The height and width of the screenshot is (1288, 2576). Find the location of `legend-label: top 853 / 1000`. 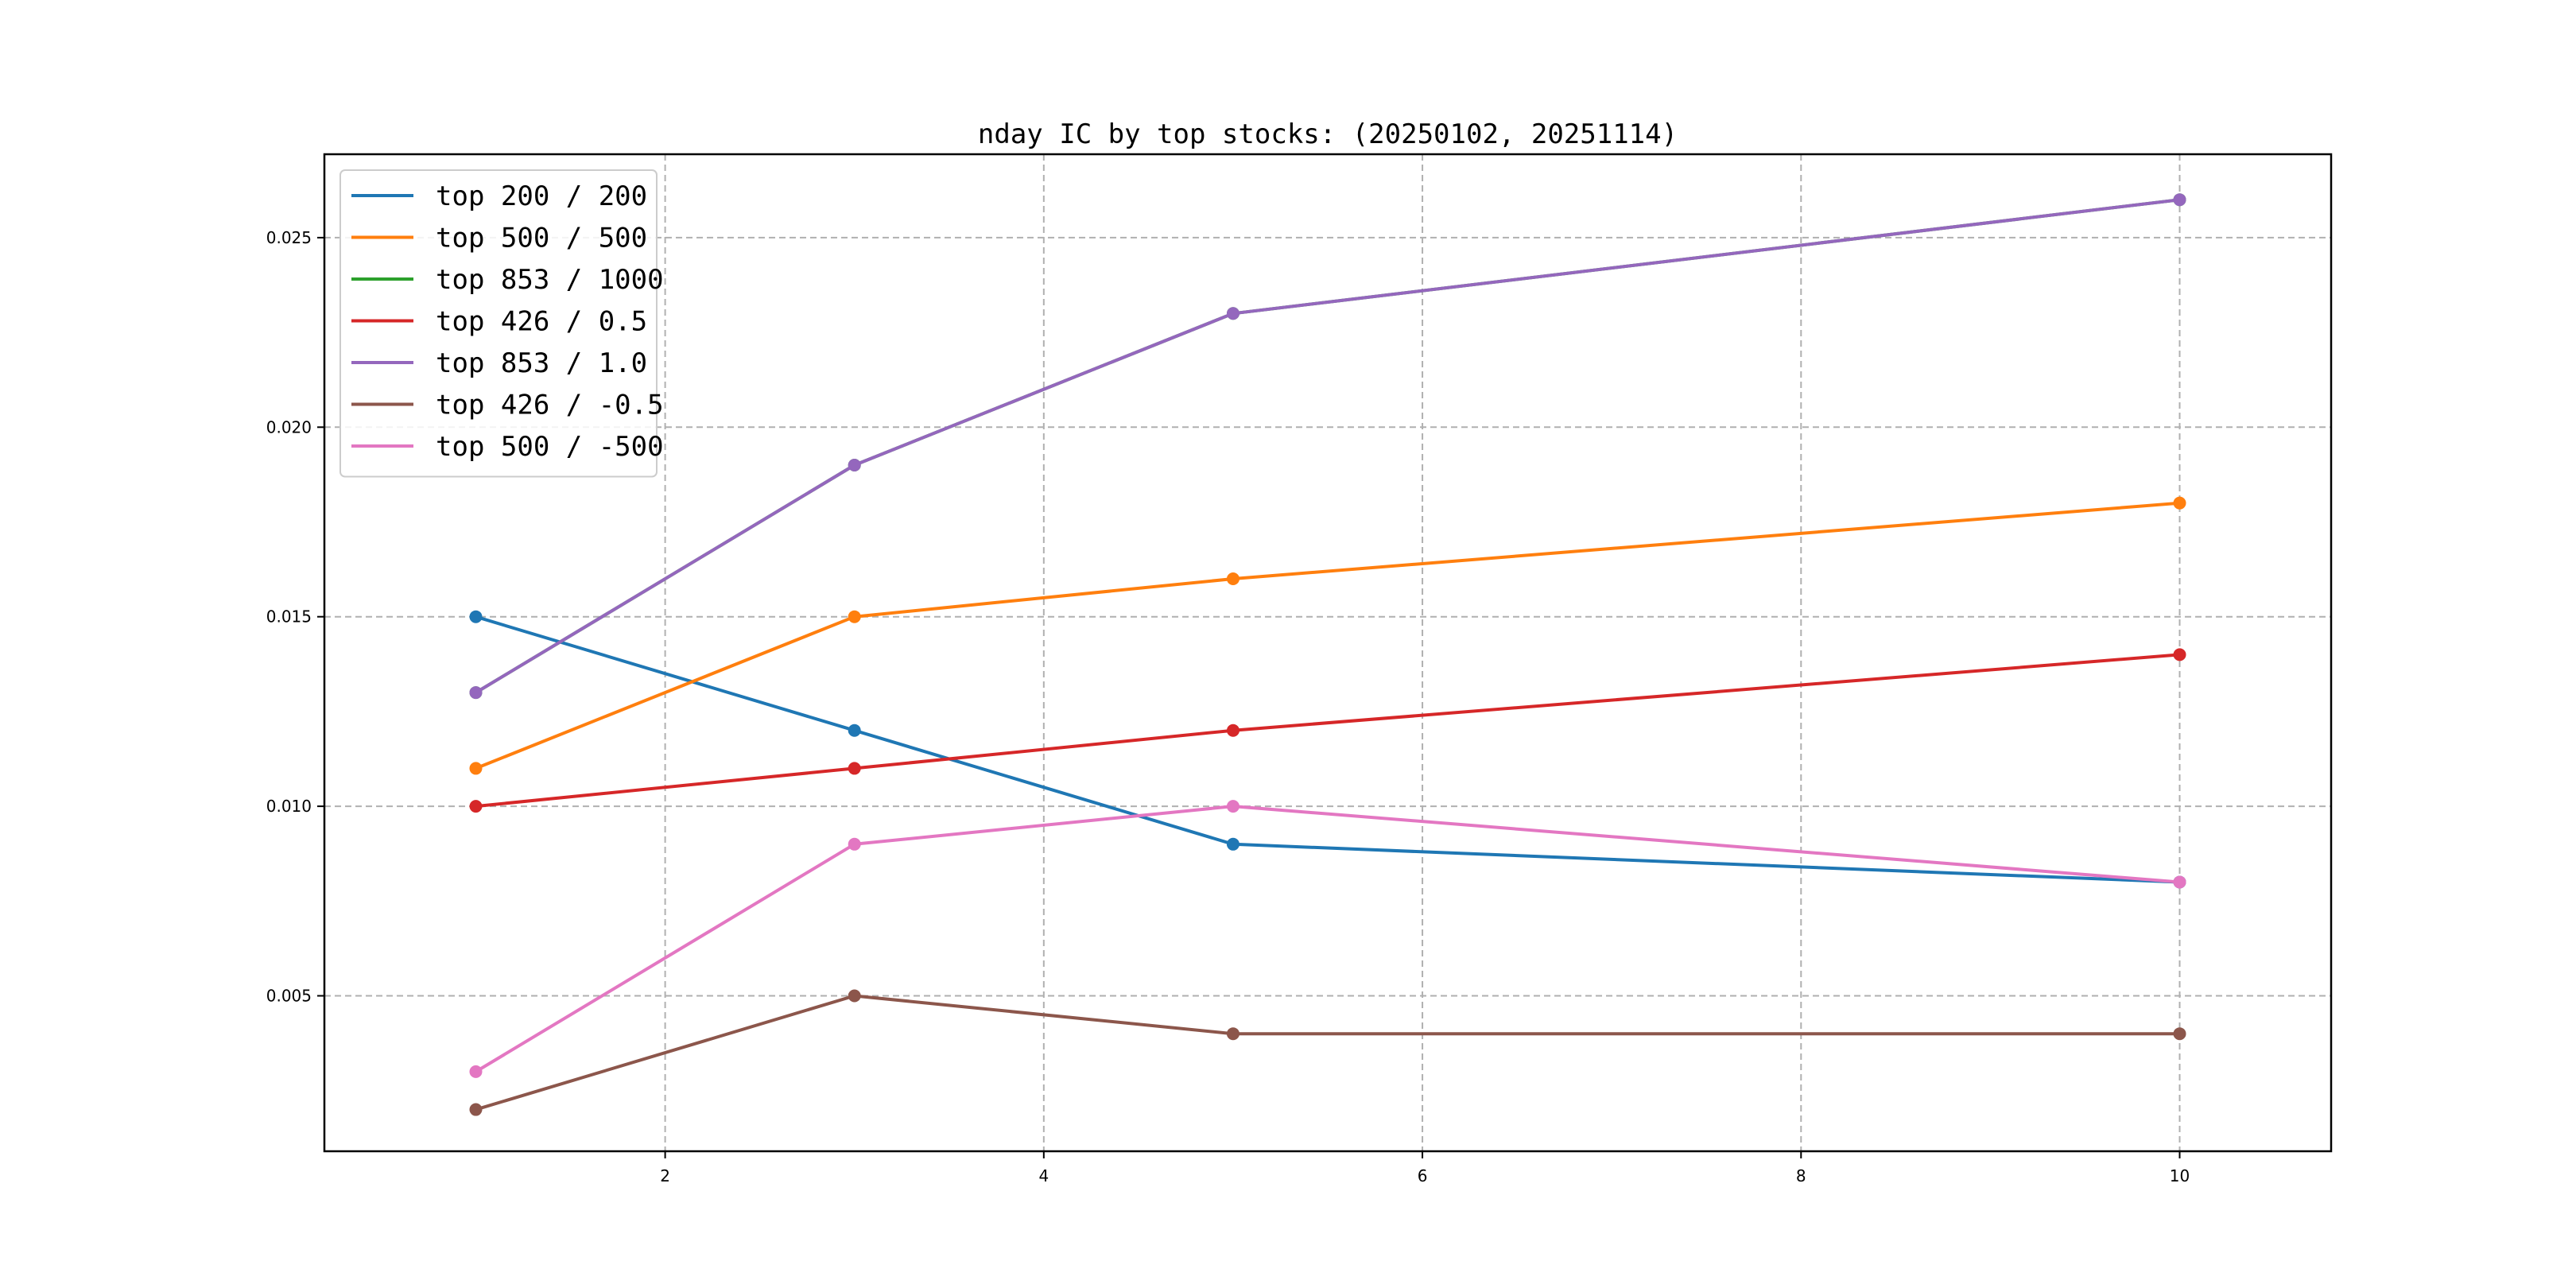

legend-label: top 853 / 1000 is located at coordinates (550, 280).